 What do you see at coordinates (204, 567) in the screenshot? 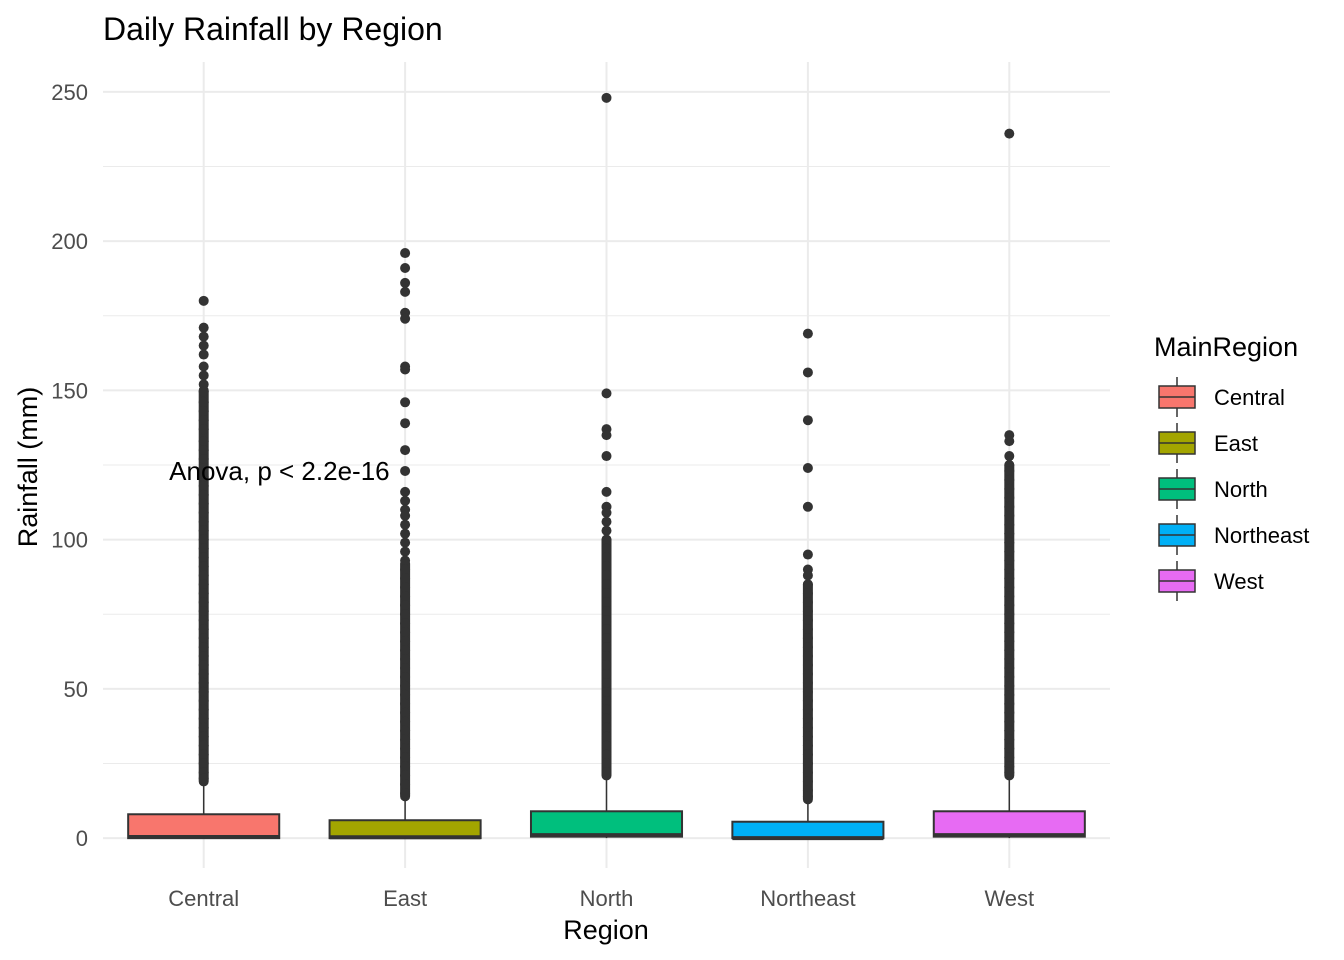
I see `box-central` at bounding box center [204, 567].